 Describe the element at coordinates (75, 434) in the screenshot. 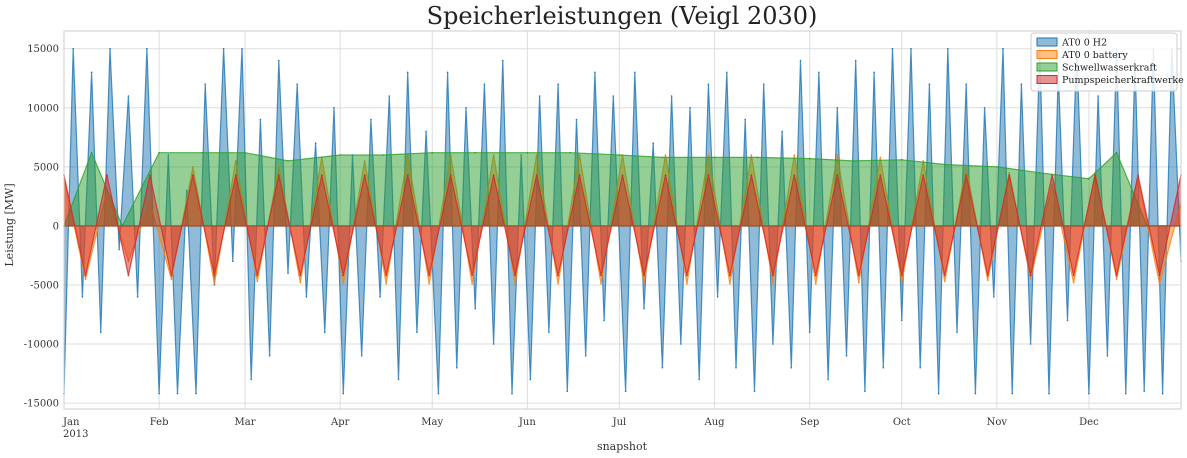

I see `x-tick-sublabel: 2013` at that location.